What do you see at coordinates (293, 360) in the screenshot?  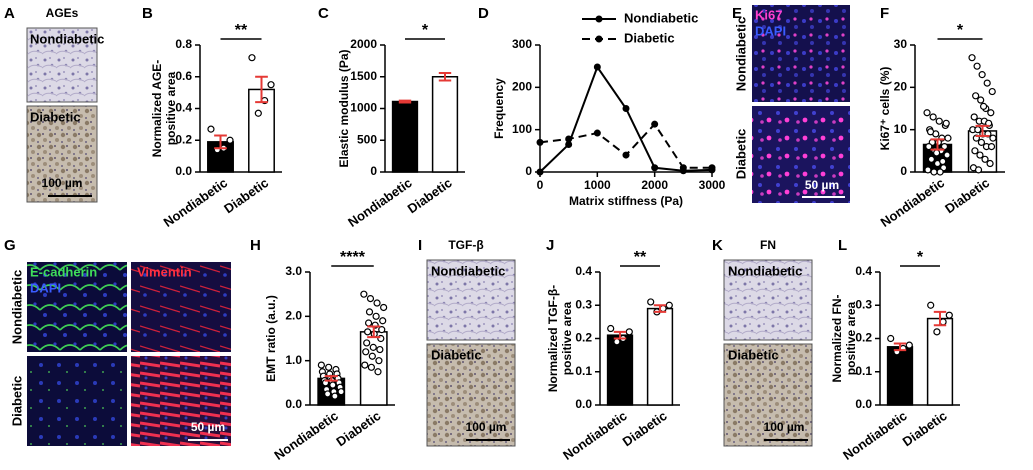 I see `y-tick-label: 1.0` at bounding box center [293, 360].